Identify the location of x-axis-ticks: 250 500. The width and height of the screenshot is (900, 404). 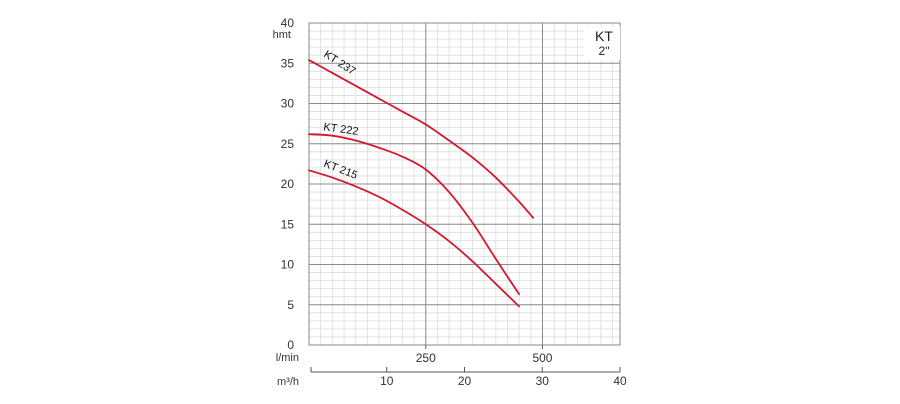
(484, 355).